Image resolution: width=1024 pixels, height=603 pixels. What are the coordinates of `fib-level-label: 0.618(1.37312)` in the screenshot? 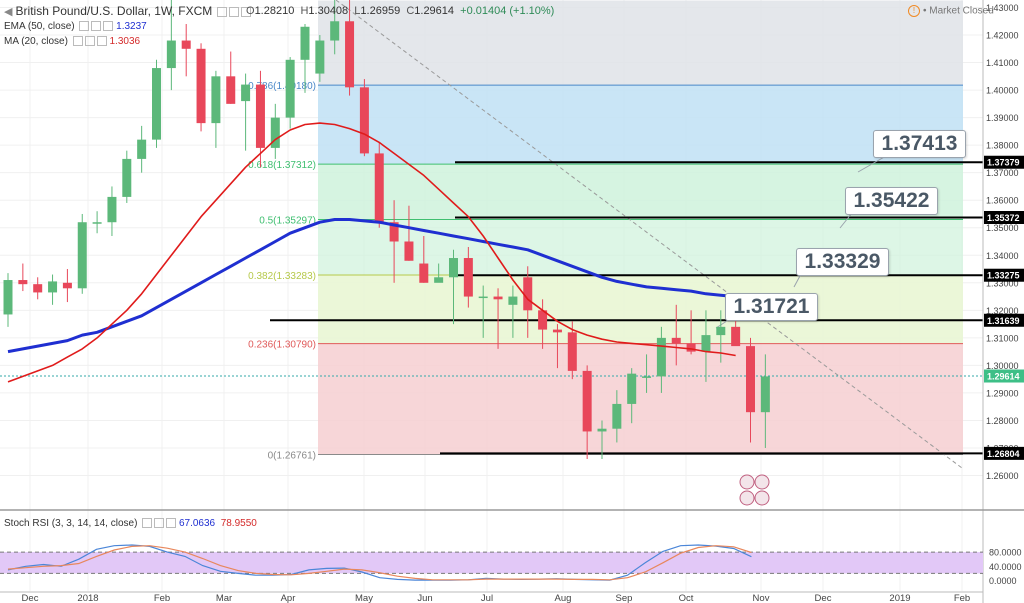 It's located at (282, 165).